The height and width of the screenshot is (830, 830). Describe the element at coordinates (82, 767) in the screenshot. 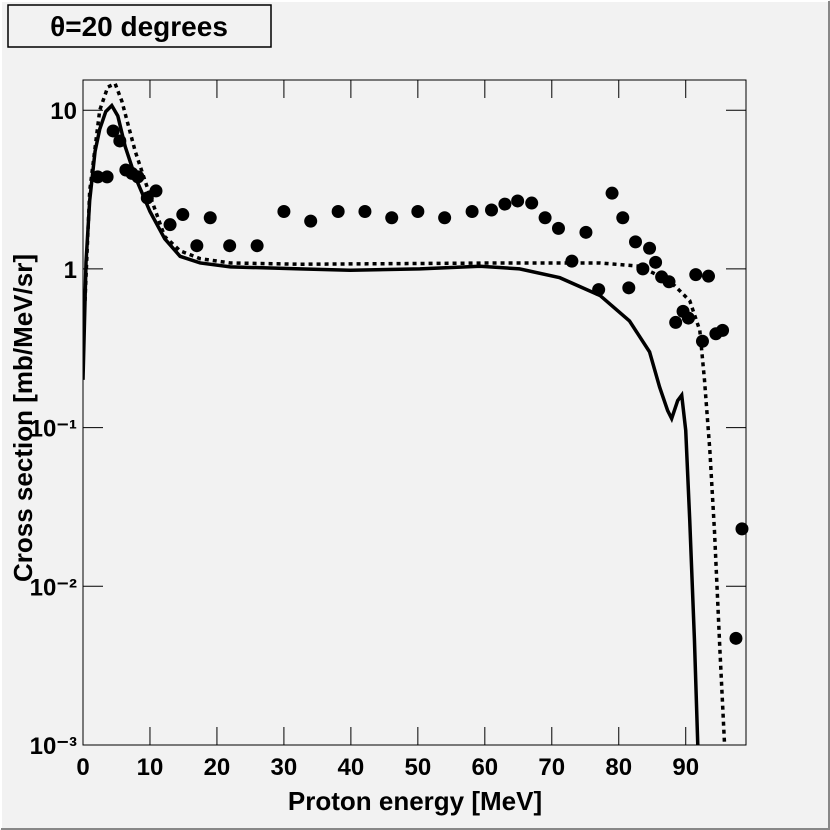

I see `x-tick-label: 0` at that location.